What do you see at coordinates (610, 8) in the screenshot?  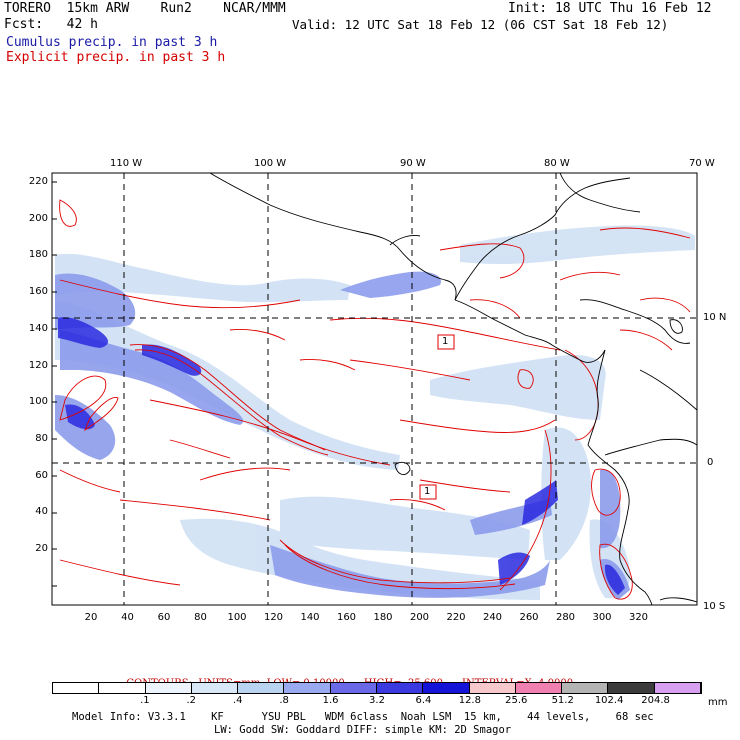 I see `header-init: Init: 18 UTC Thu 16 Feb 12` at bounding box center [610, 8].